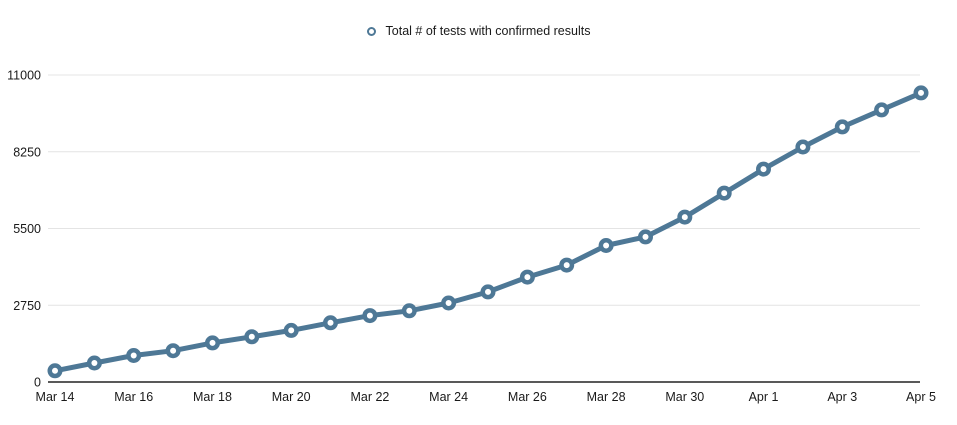 This screenshot has height=425, width=957. Describe the element at coordinates (291, 397) in the screenshot. I see `x-axis-tick-label: Mar 20` at that location.